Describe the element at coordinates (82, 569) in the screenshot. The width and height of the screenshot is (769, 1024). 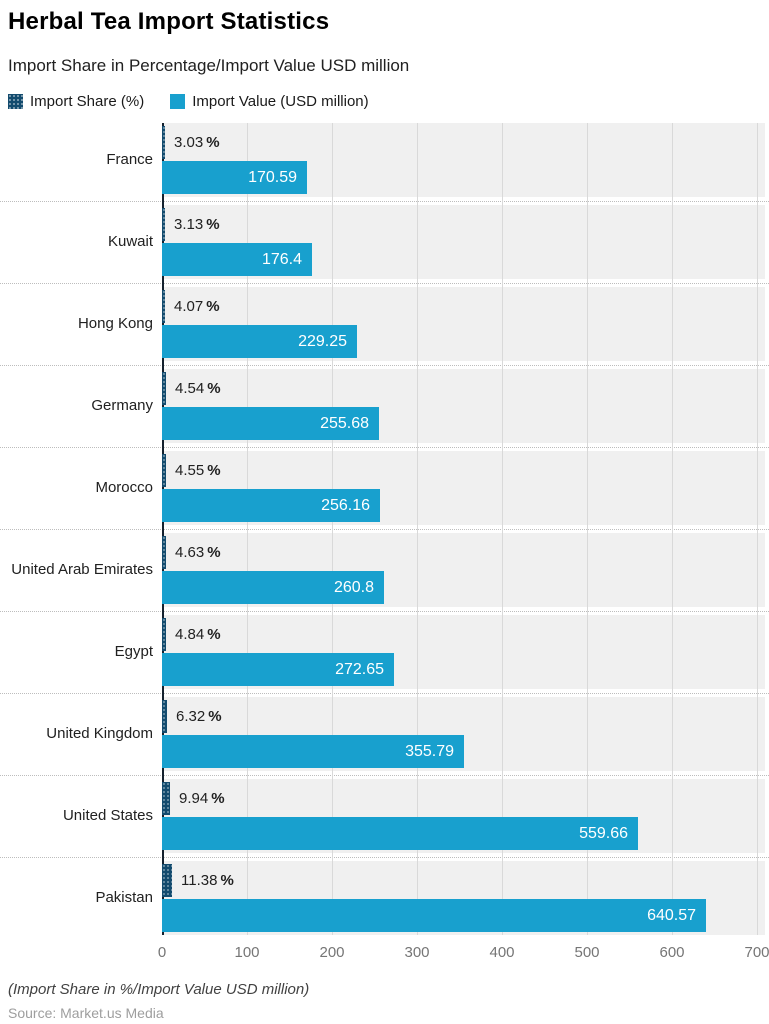
I see `category-label: United Arab Emirates` at that location.